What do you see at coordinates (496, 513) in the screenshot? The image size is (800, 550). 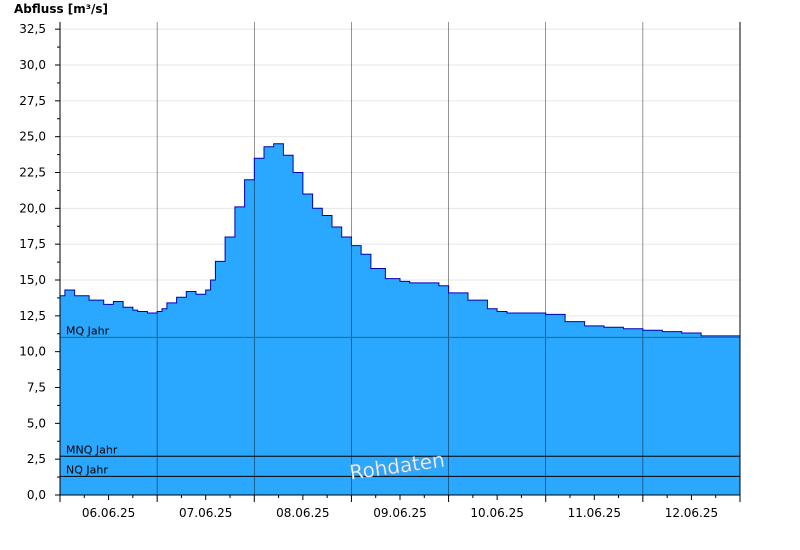 I see `x-tick-label: 10.06.25` at bounding box center [496, 513].